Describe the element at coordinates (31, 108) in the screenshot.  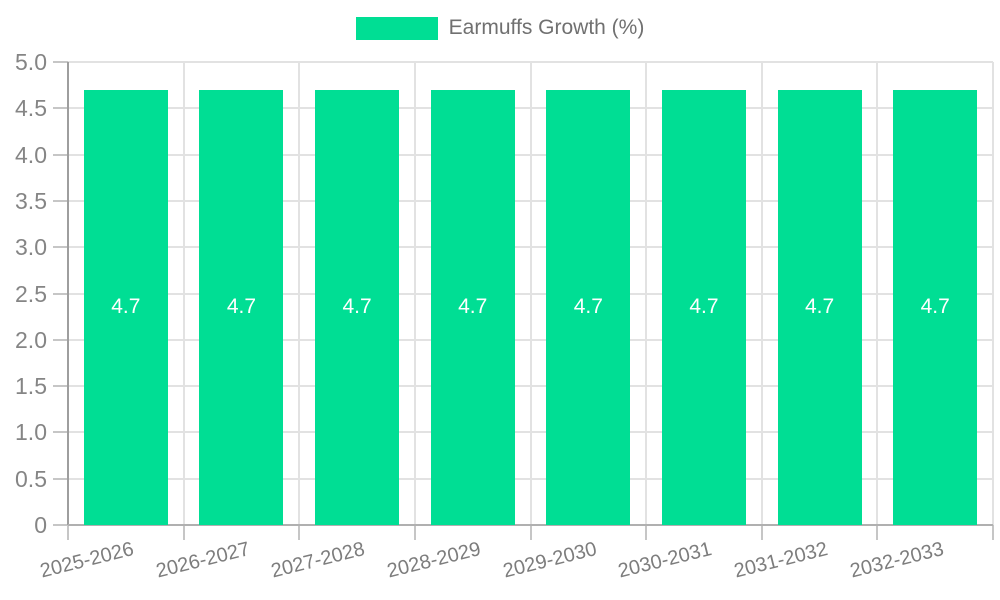
I see `y-tick-label: 4.5` at that location.